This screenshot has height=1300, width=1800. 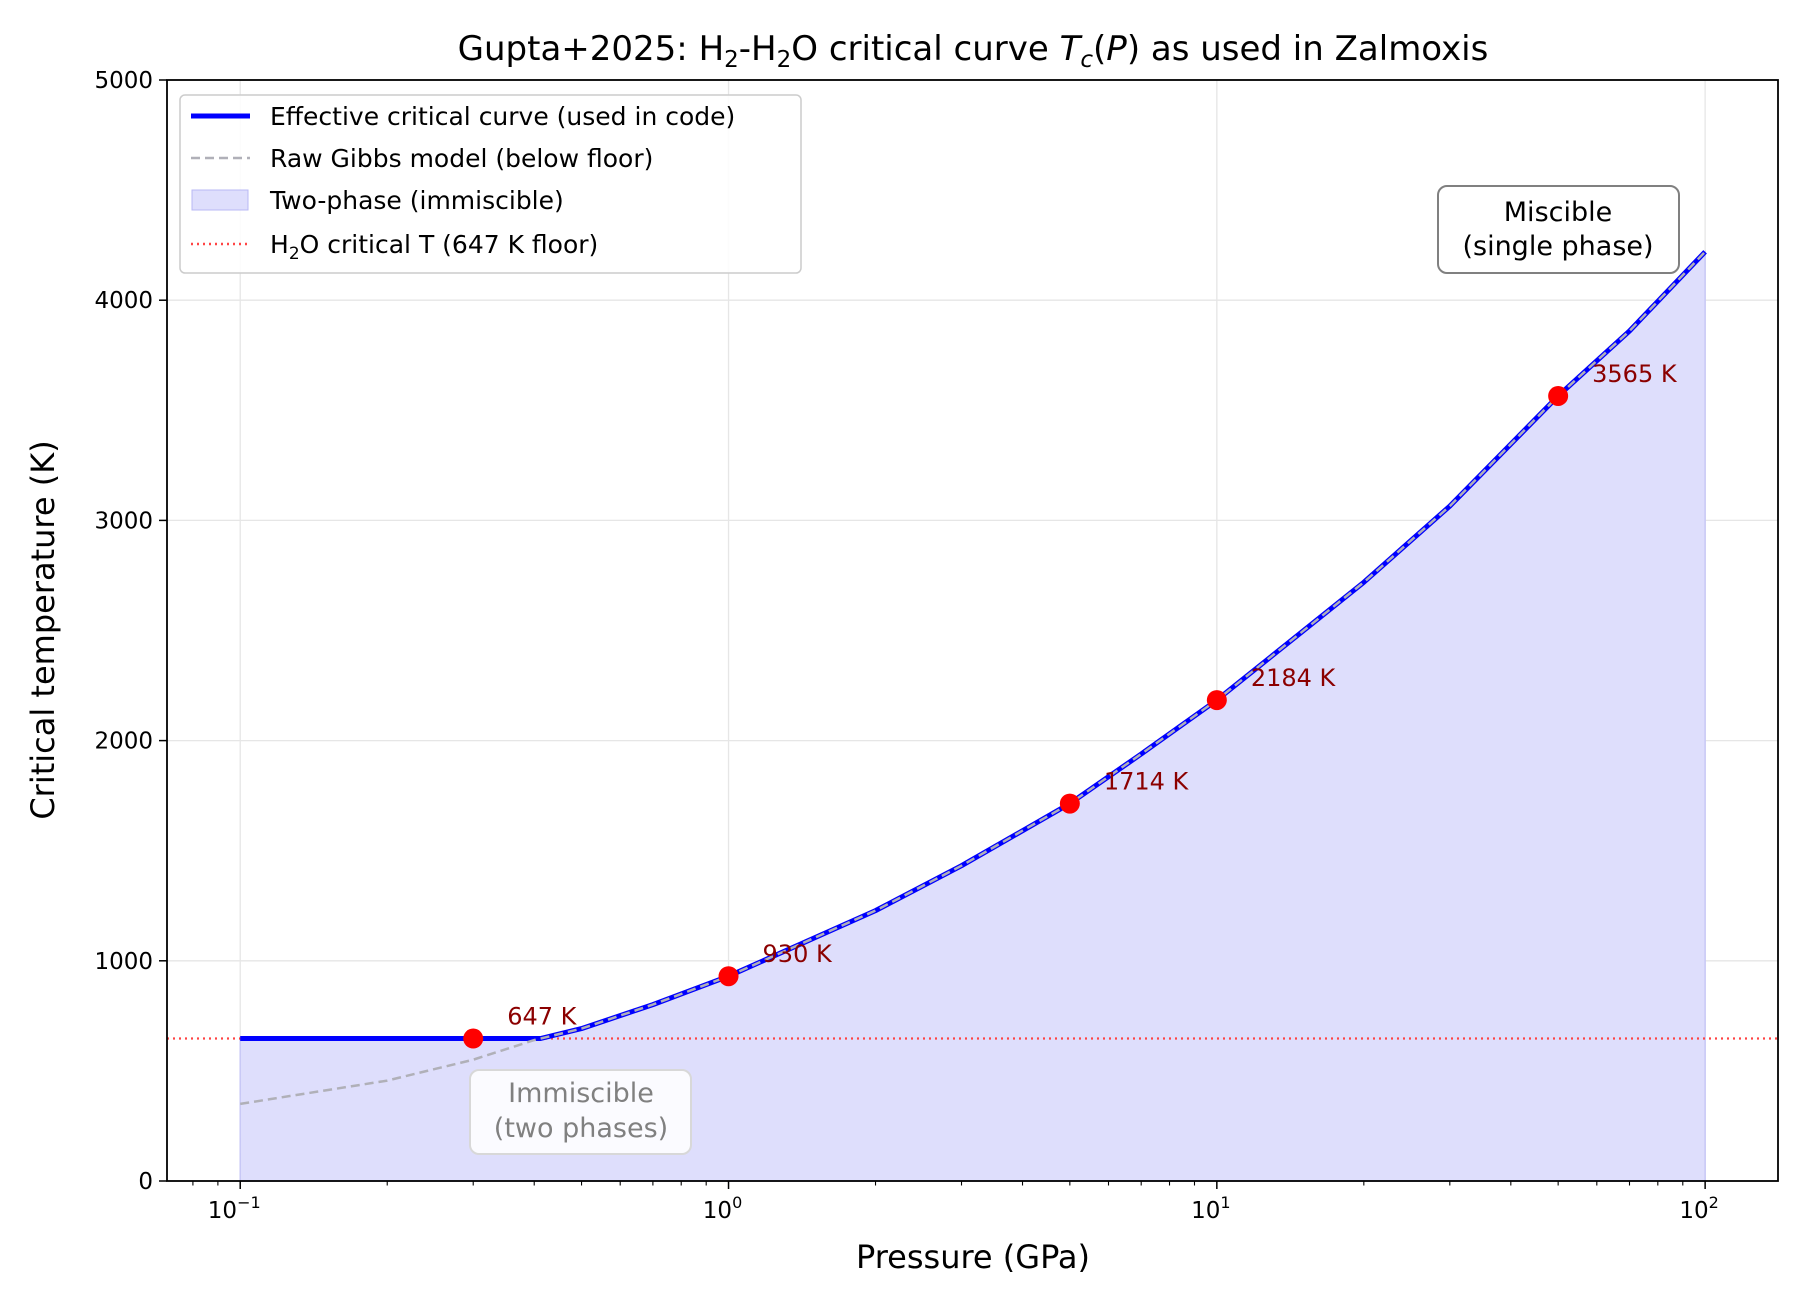 I want to click on svg-text: Immiscible, so click(x=581, y=1093).